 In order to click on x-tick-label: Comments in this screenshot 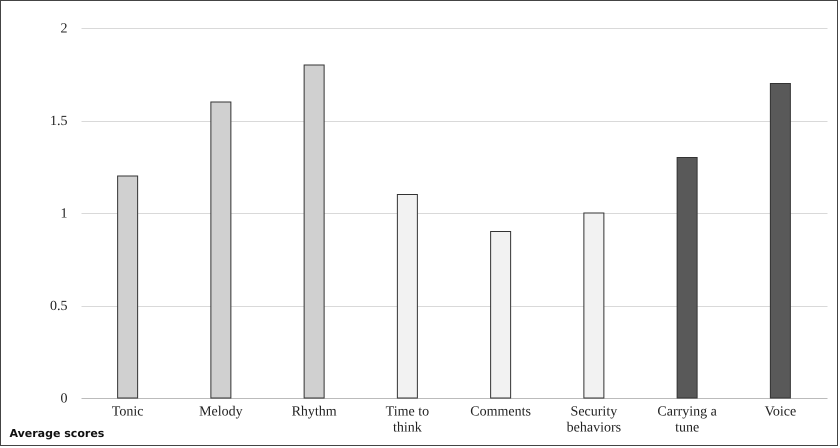, I will do `click(500, 412)`.